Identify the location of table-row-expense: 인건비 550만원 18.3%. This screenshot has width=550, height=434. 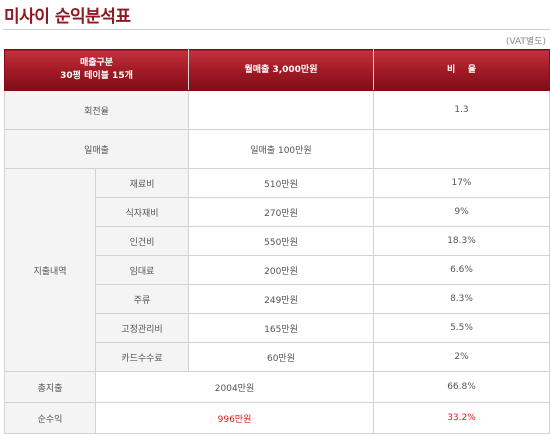
(277, 241).